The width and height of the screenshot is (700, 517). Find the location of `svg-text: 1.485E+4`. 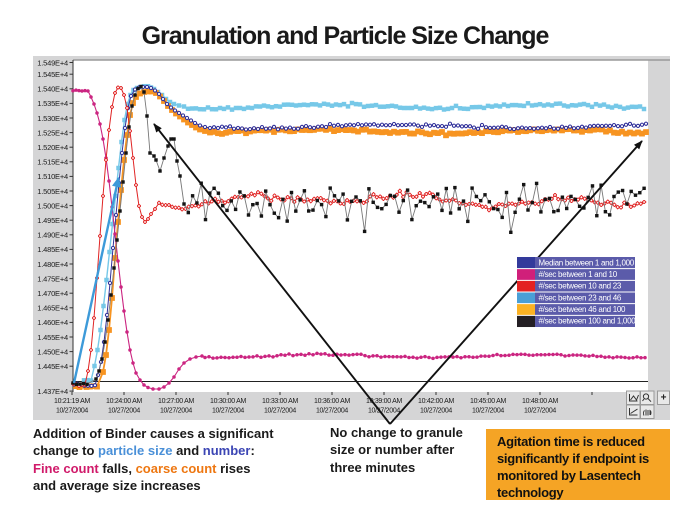

svg-text: 1.485E+4 is located at coordinates (52, 249).